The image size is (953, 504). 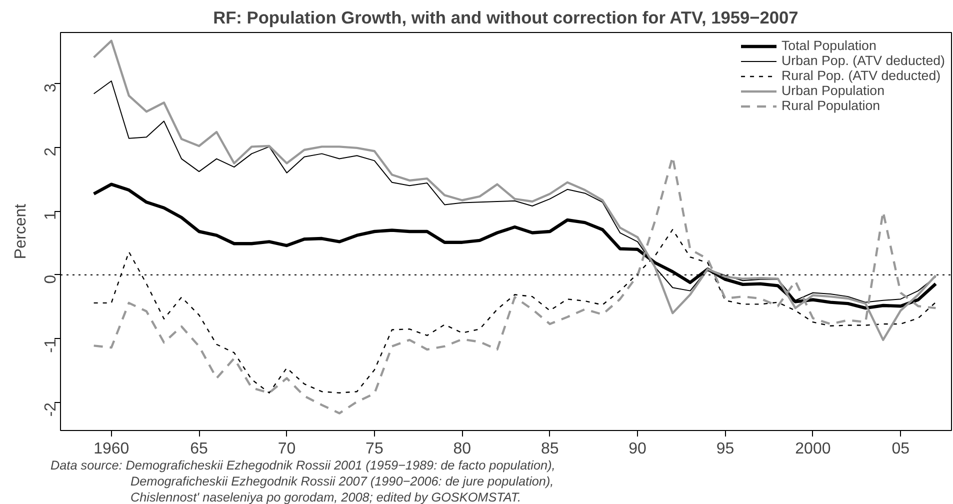 What do you see at coordinates (831, 105) in the screenshot?
I see `legend-label: Rural Population` at bounding box center [831, 105].